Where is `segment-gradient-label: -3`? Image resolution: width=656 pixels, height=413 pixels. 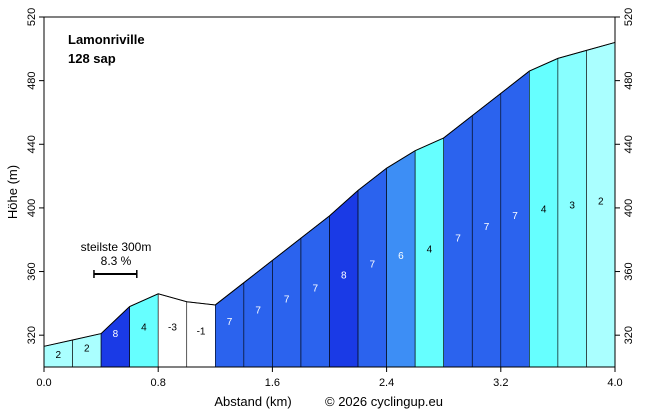
segment-gradient-label: -3 is located at coordinates (172, 327).